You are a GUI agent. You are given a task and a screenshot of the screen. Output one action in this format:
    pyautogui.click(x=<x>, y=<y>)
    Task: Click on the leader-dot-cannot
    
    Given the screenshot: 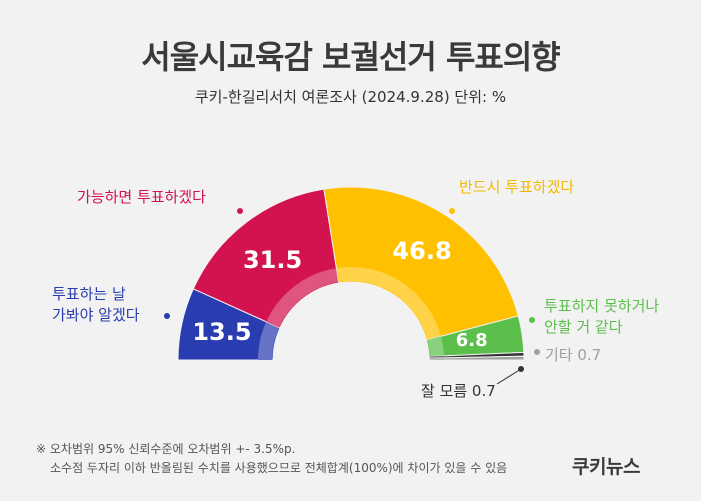 What is the action you would take?
    pyautogui.click(x=532, y=320)
    